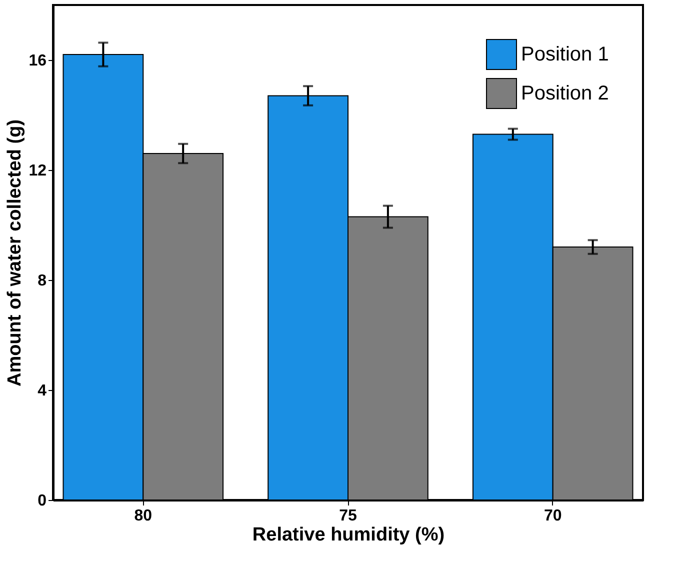 Image resolution: width=680 pixels, height=565 pixels. I want to click on x-axis-title: Relative humidity (%), so click(348, 535).